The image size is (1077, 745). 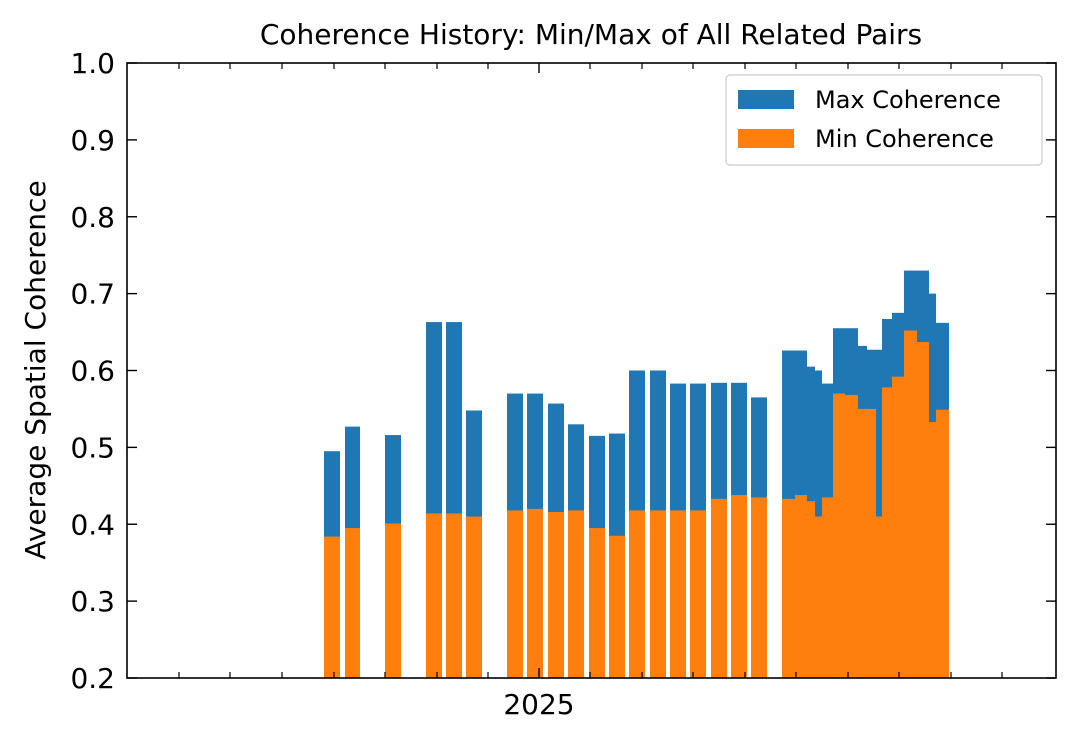 I want to click on y-tick-label: 0.7, so click(x=92, y=294).